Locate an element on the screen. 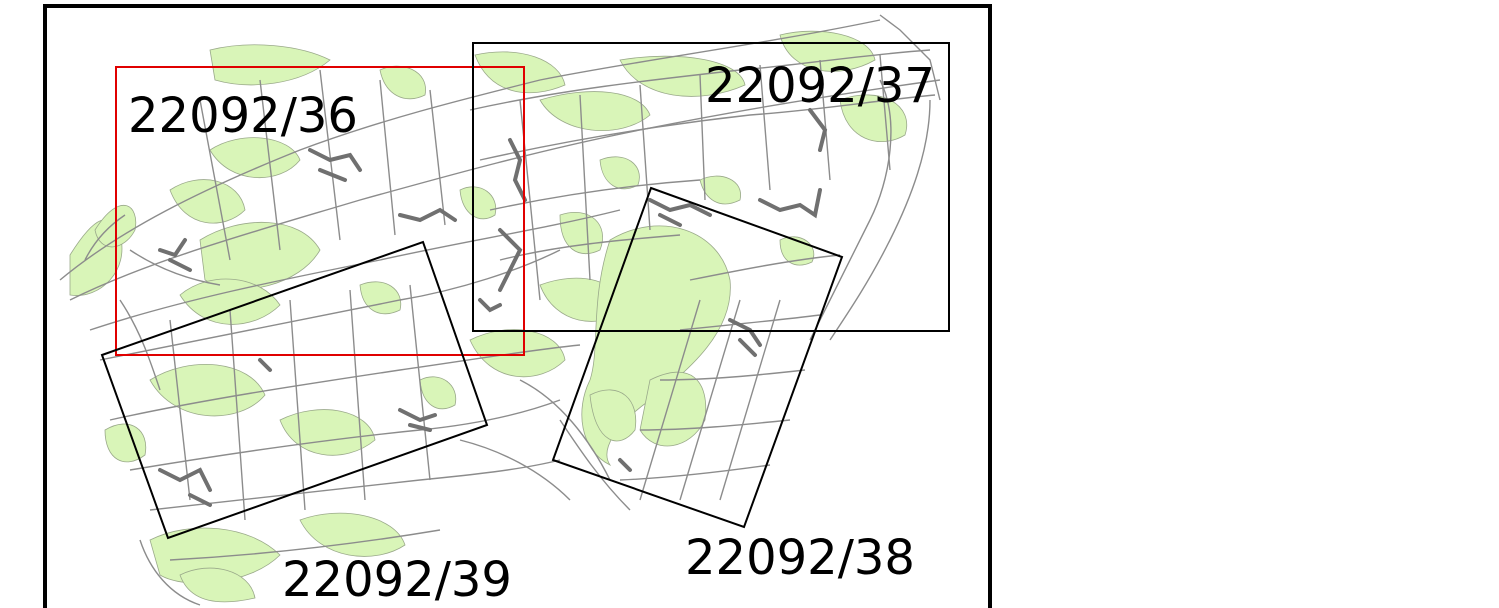 The image size is (1499, 608). sheet-label-22092-38: 22092/38 is located at coordinates (800, 558).